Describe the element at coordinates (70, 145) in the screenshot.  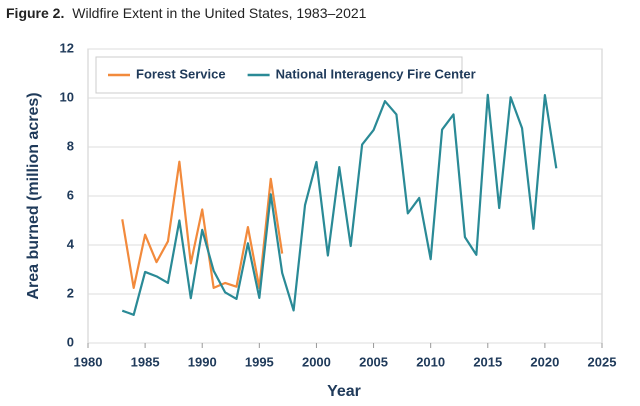
I see `y-tick-label: 8` at that location.